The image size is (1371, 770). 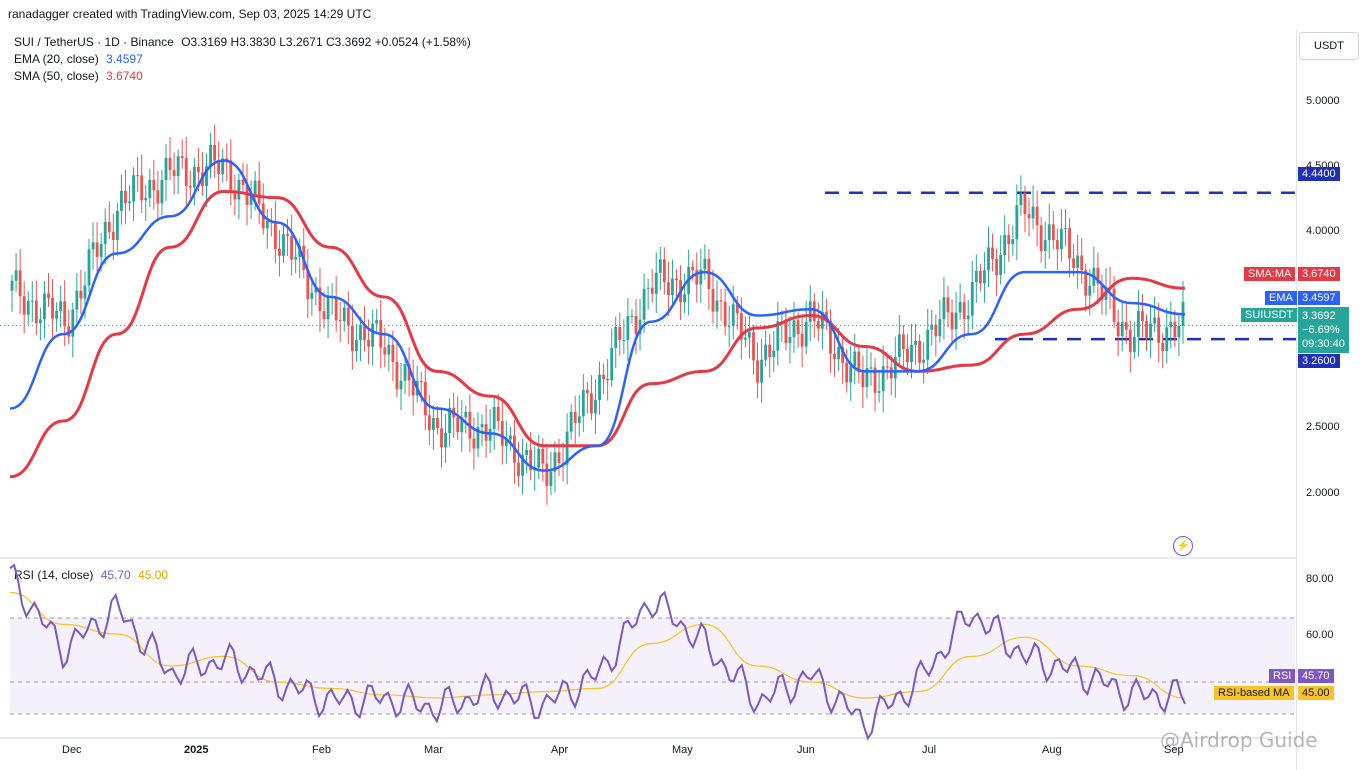 What do you see at coordinates (1328, 400) in the screenshot?
I see `price-axis` at bounding box center [1328, 400].